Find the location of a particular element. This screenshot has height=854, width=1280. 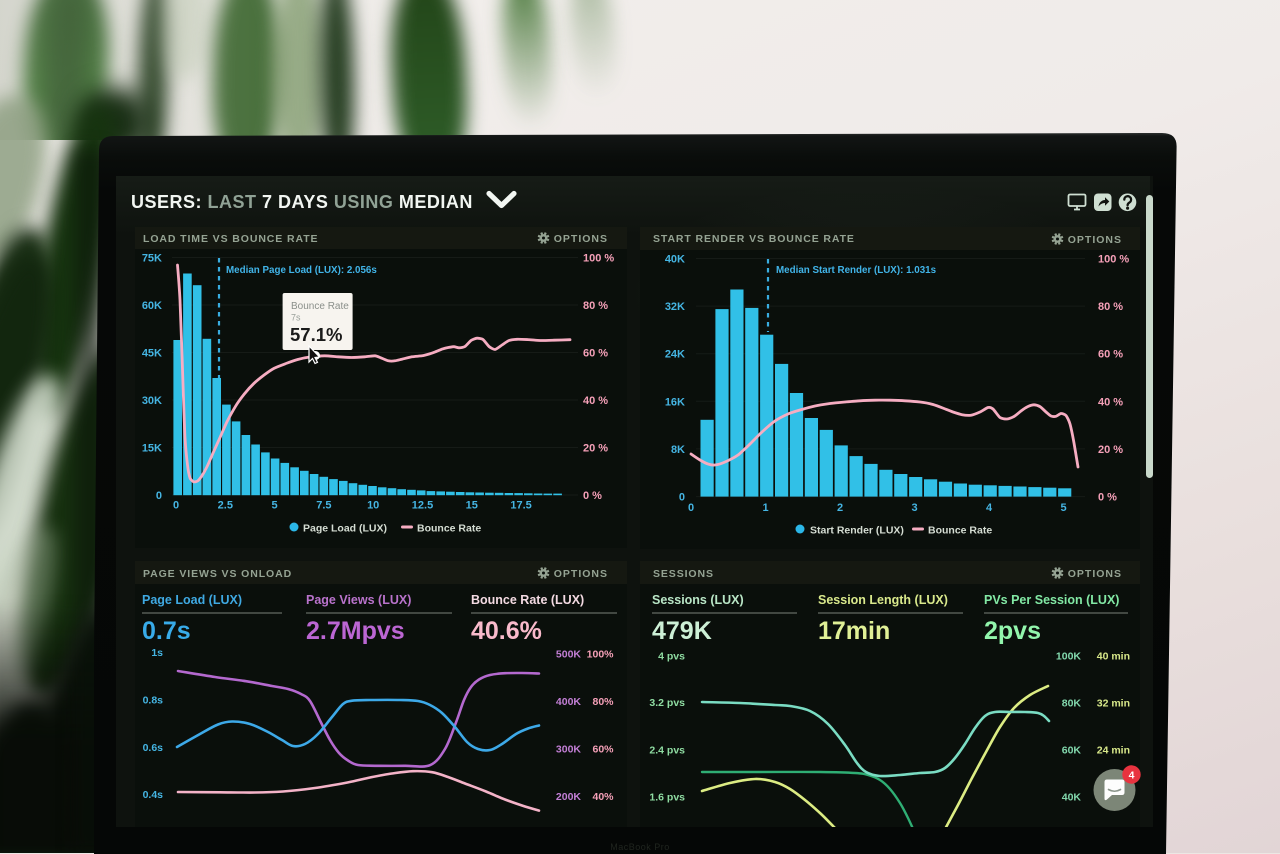

svg-text: 100K is located at coordinates (1069, 657).